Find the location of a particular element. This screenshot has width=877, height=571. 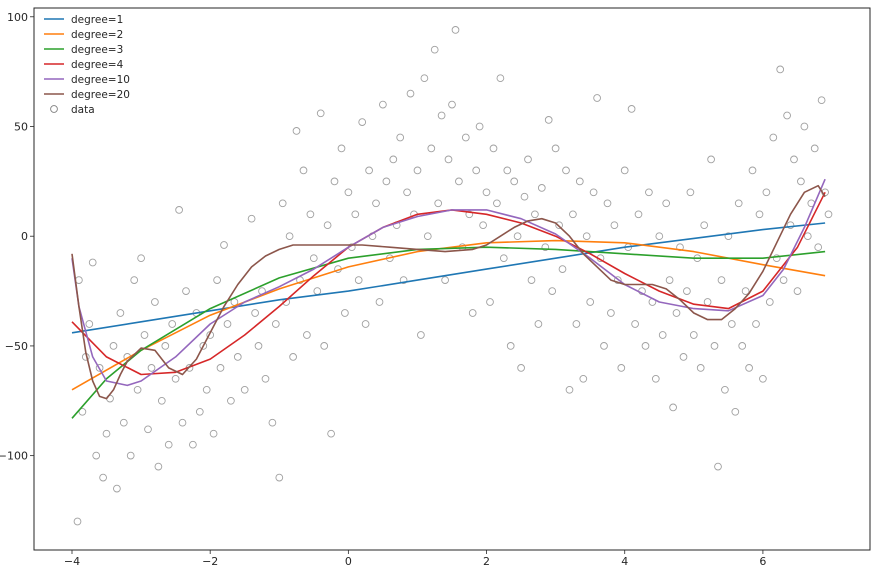

legend-label: degree=3 is located at coordinates (97, 50).